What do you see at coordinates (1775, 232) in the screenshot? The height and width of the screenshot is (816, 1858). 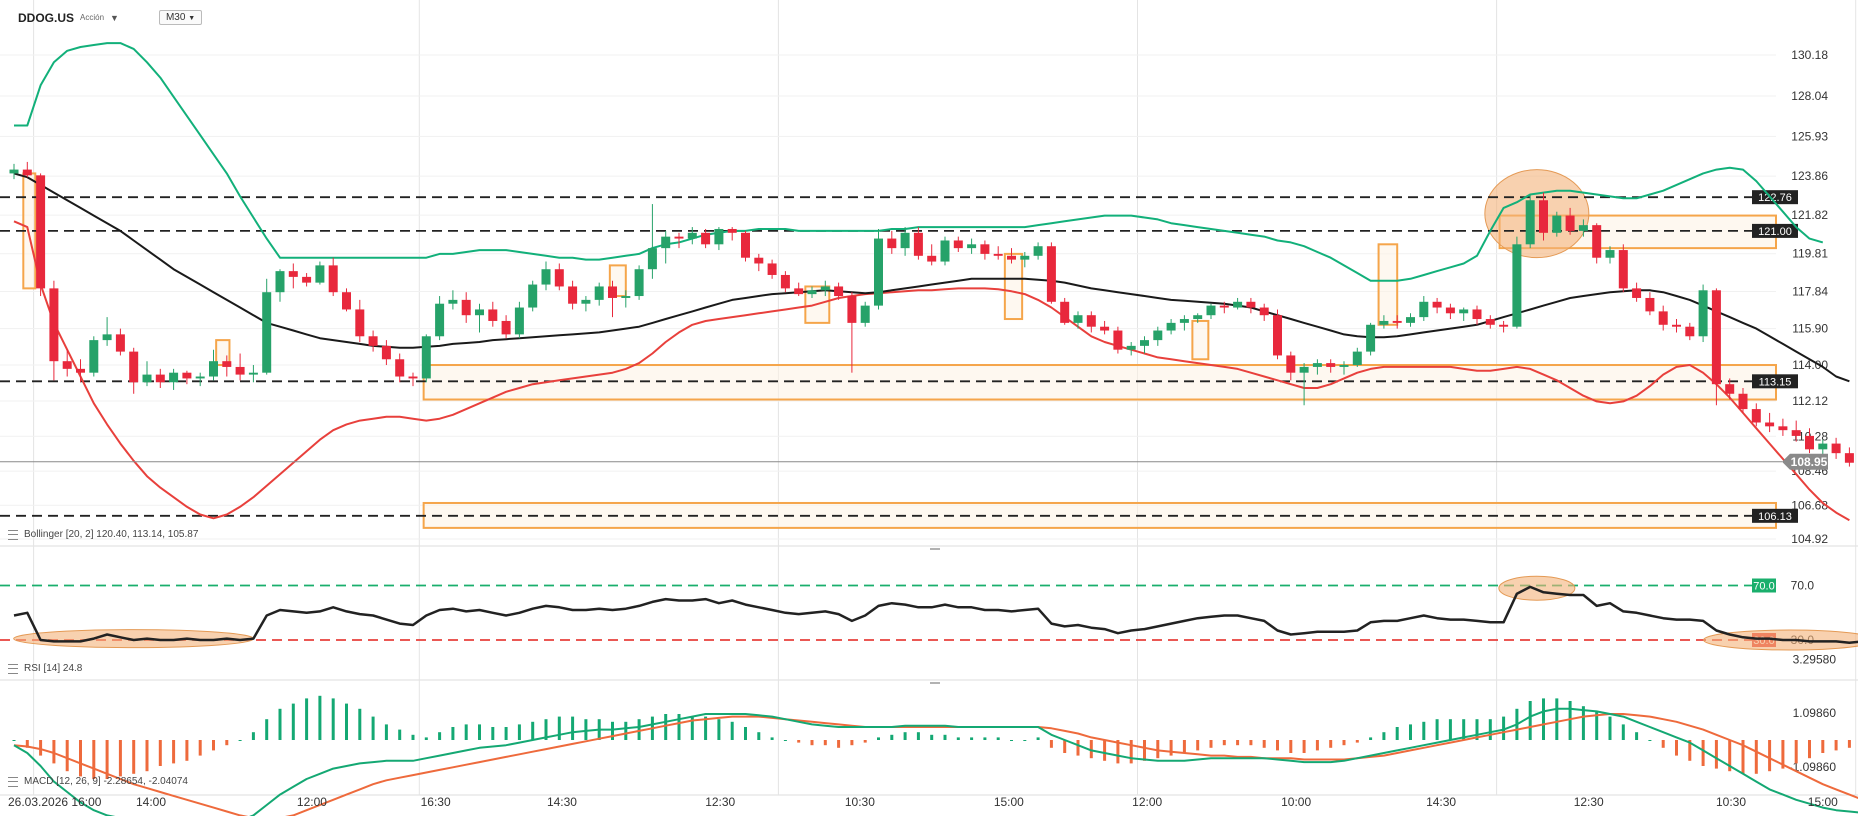 I see `price-level-label: 121.00` at bounding box center [1775, 232].